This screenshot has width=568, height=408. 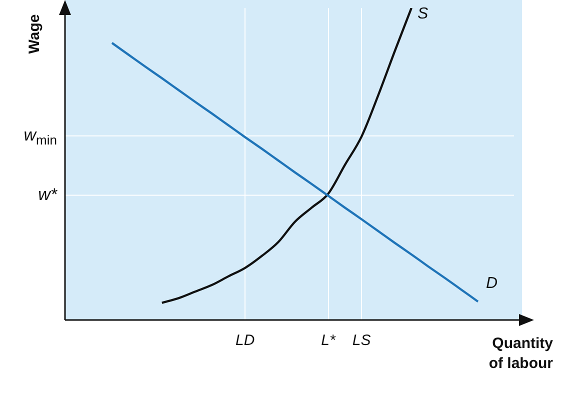 I want to click on x-tick-label: L*, so click(x=329, y=341).